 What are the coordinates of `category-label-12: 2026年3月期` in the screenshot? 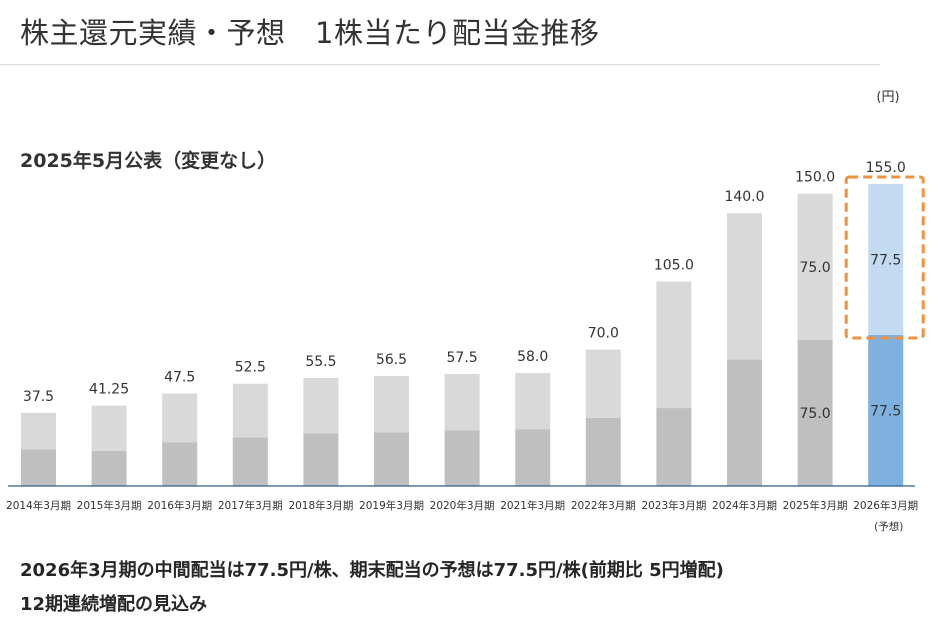 It's located at (885, 505).